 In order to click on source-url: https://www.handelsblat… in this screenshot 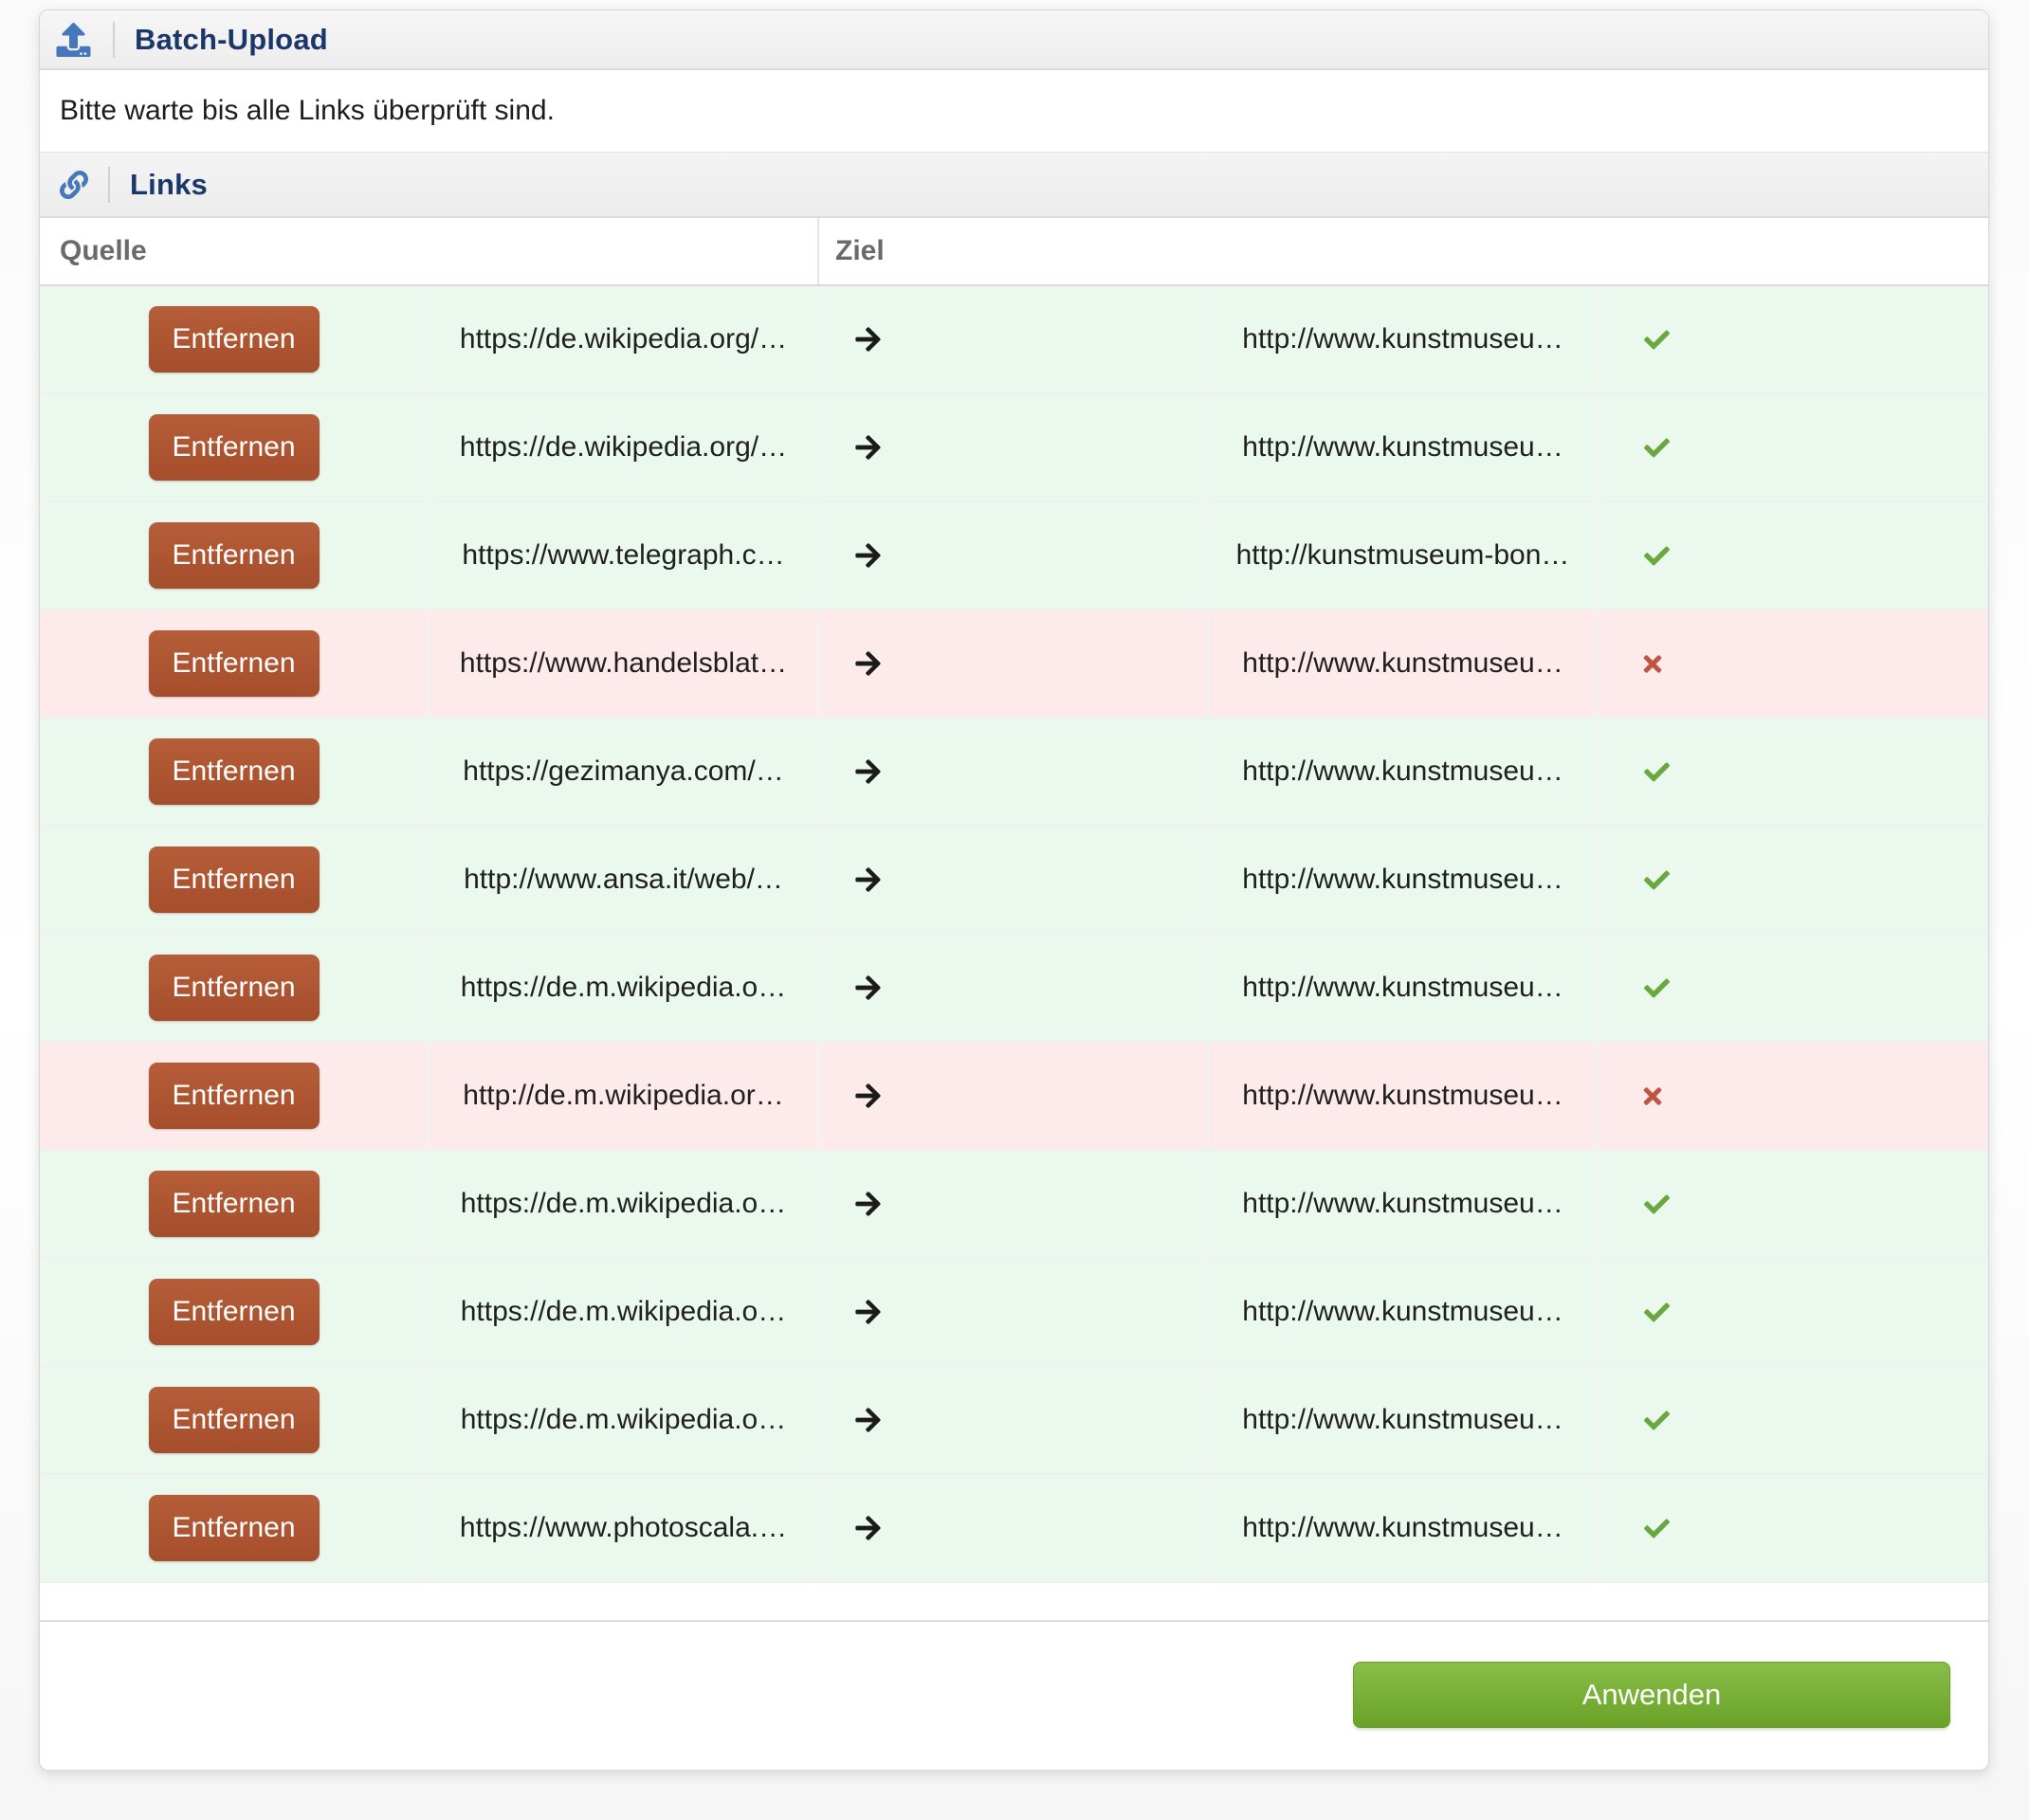, I will do `click(624, 663)`.